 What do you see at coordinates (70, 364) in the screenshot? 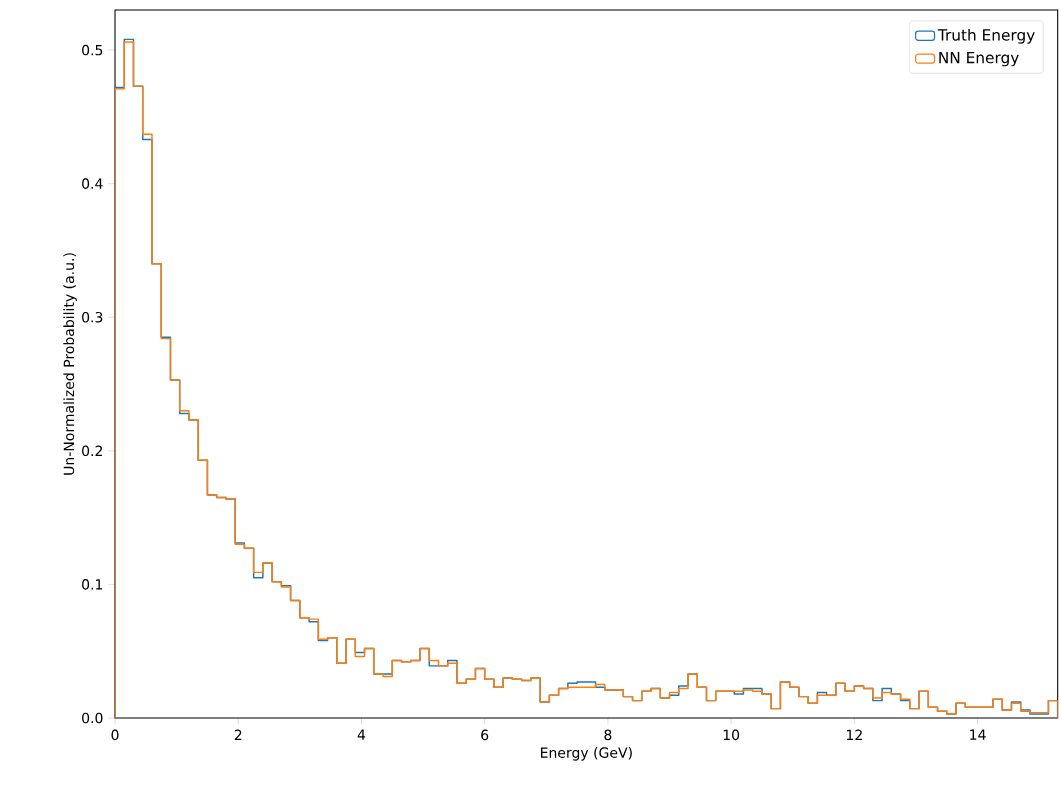
I see `y-axis-title: Un-Normalized Probability (a.u.)` at bounding box center [70, 364].